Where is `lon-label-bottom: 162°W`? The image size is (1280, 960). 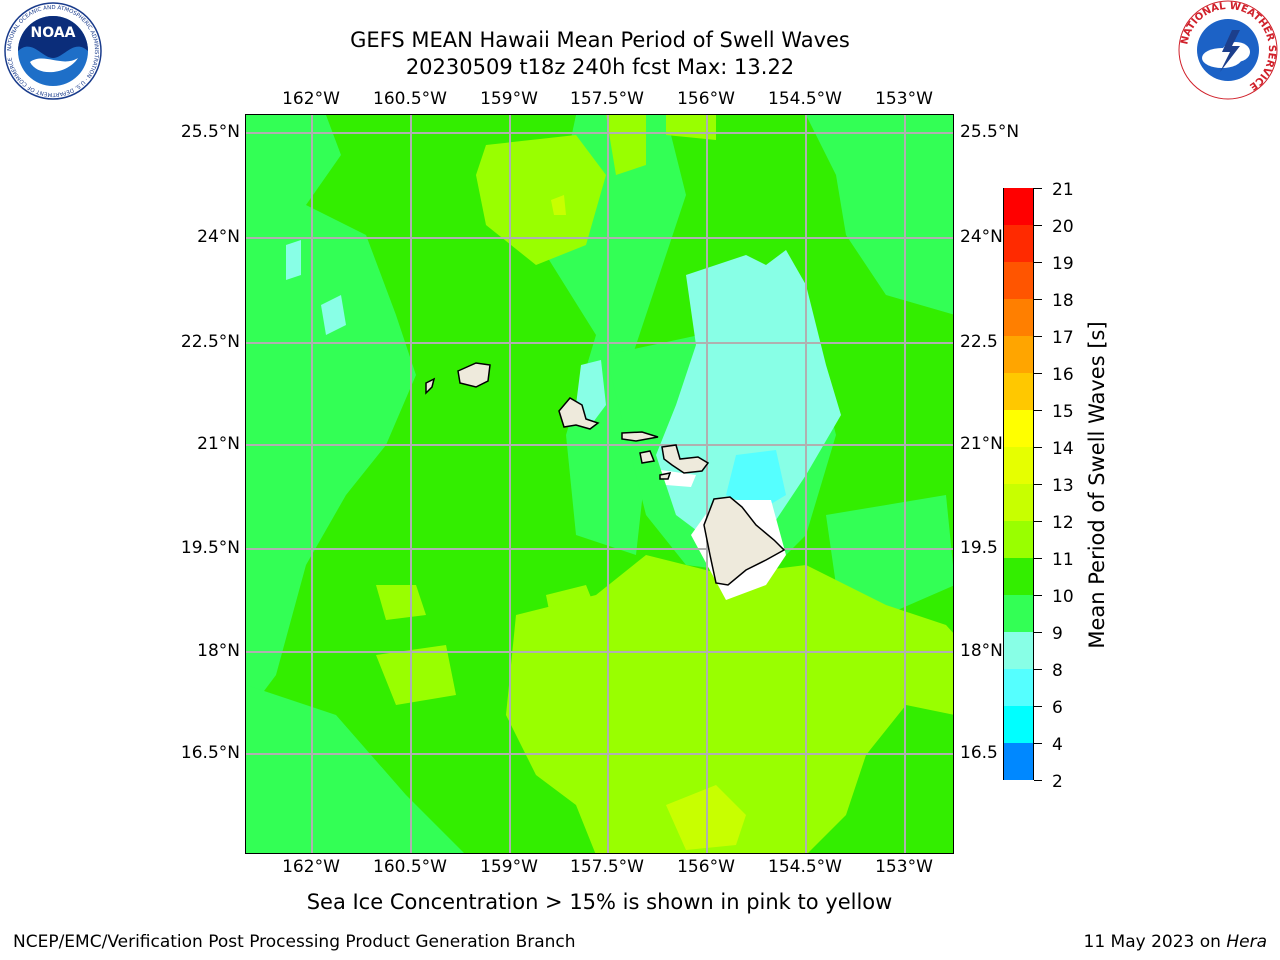
lon-label-bottom: 162°W is located at coordinates (311, 867).